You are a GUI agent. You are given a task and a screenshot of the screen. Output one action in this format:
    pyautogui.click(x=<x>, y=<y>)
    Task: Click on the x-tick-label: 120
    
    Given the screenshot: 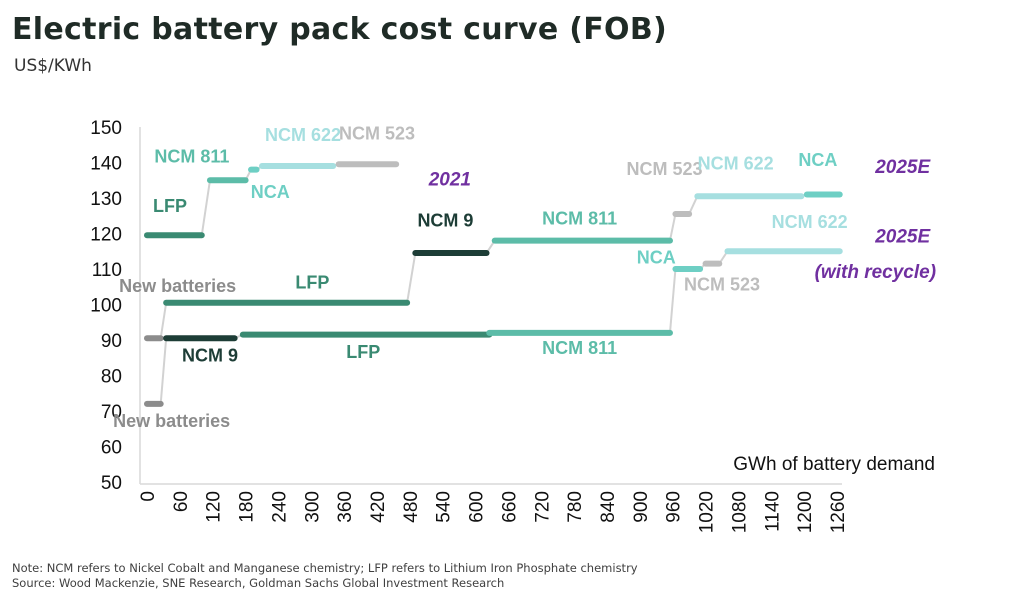 What is the action you would take?
    pyautogui.click(x=214, y=507)
    